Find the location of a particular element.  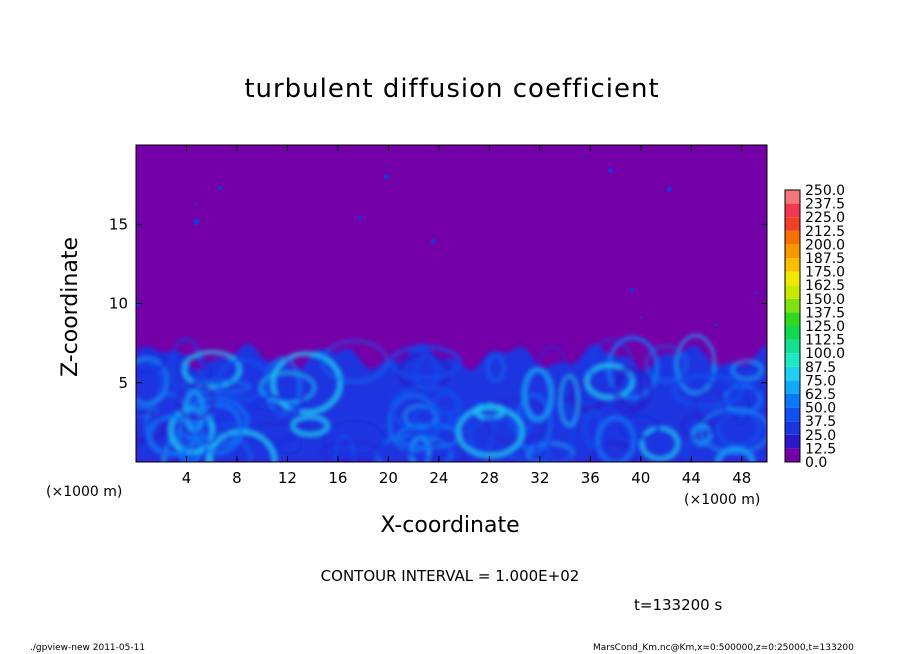

colorbar-label: 162.5 is located at coordinates (825, 286).